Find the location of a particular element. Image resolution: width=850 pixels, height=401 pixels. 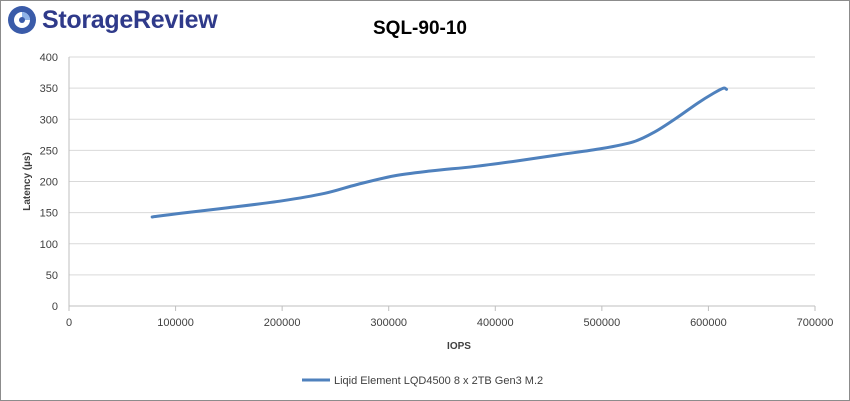

y-axis-title: Latency (µs) is located at coordinates (27, 181).